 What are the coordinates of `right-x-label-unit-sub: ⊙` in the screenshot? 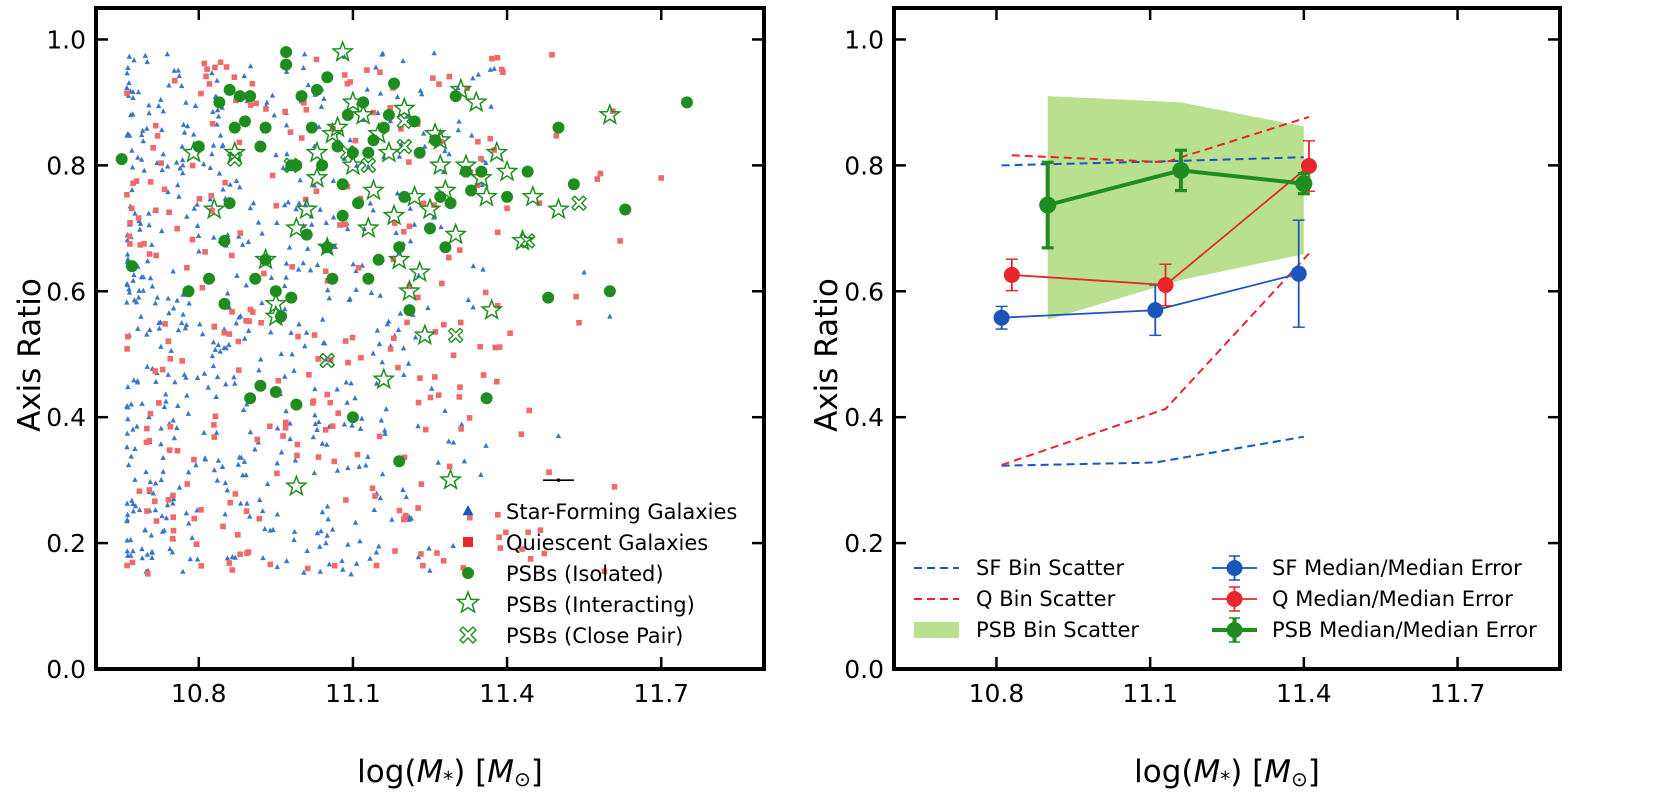 It's located at (1299, 779).